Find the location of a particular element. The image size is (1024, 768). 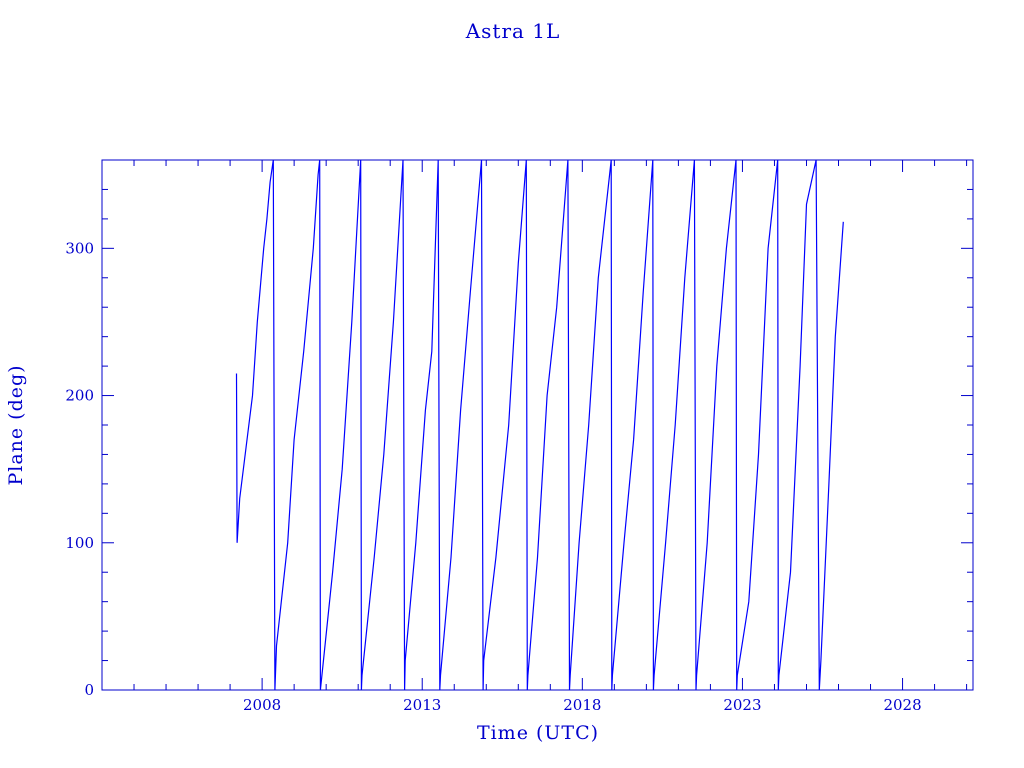

x-tick-label: 2018 is located at coordinates (582, 705).